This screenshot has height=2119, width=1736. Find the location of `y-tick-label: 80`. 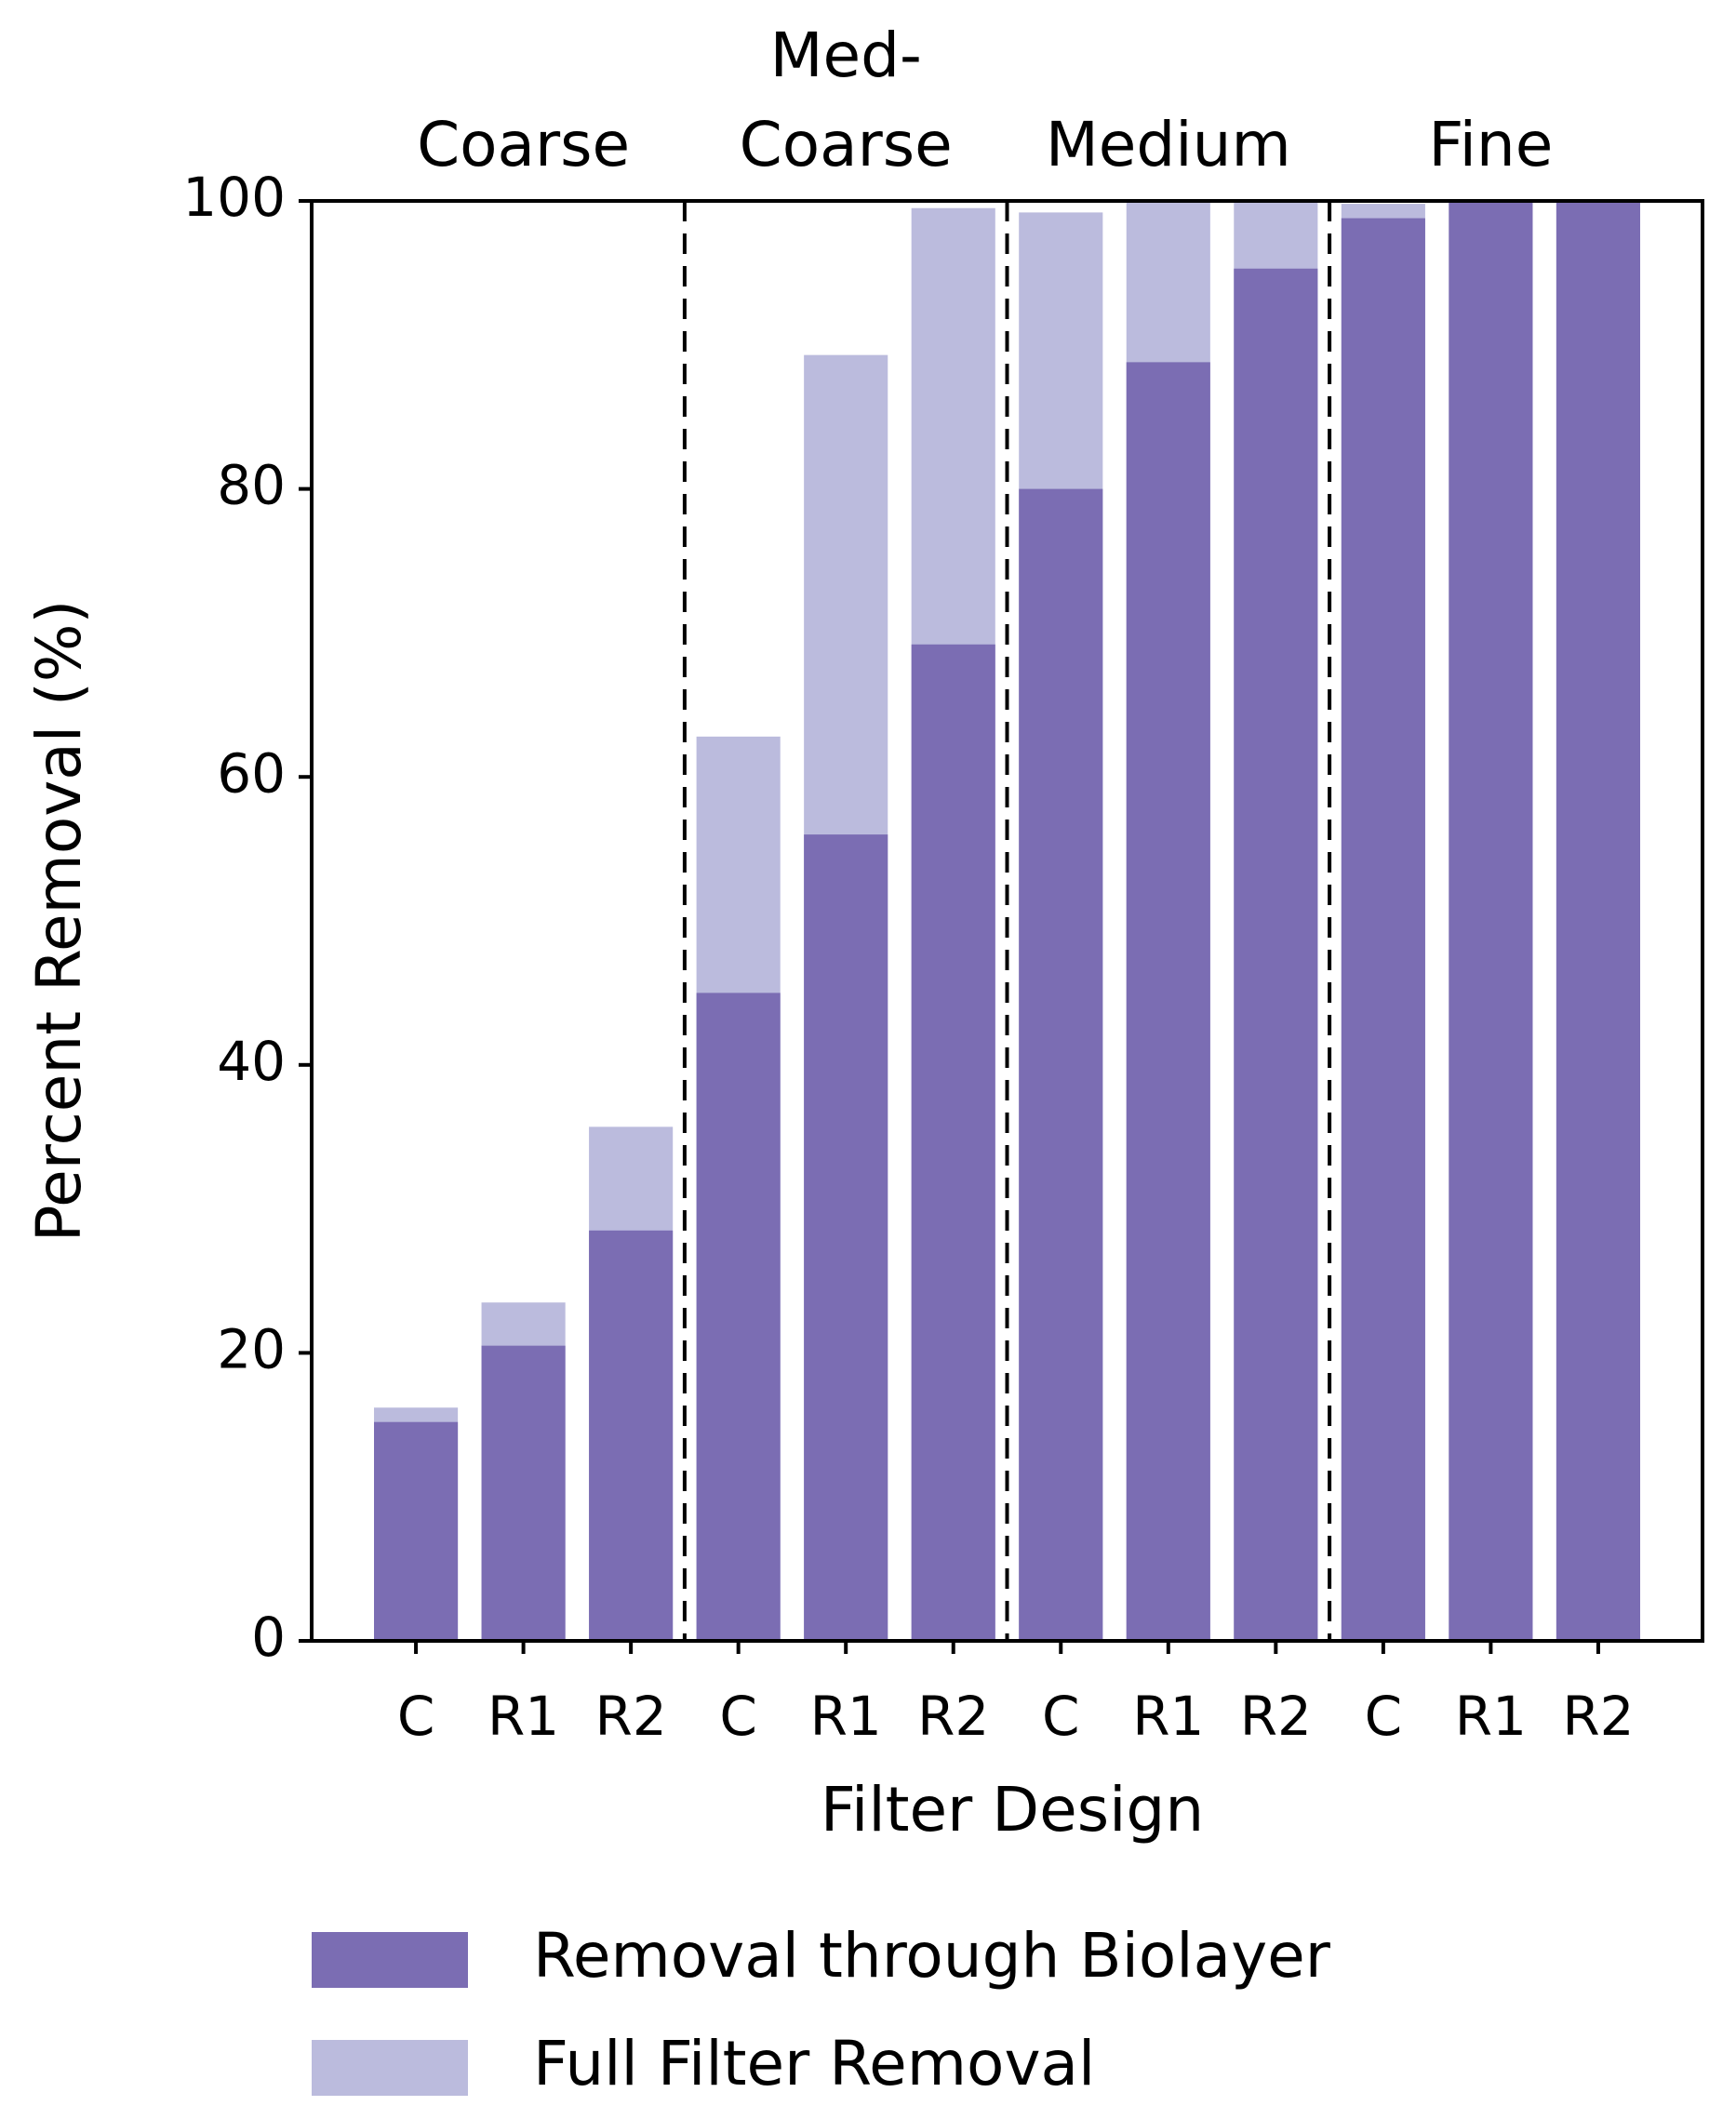

y-tick-label: 80 is located at coordinates (252, 485).